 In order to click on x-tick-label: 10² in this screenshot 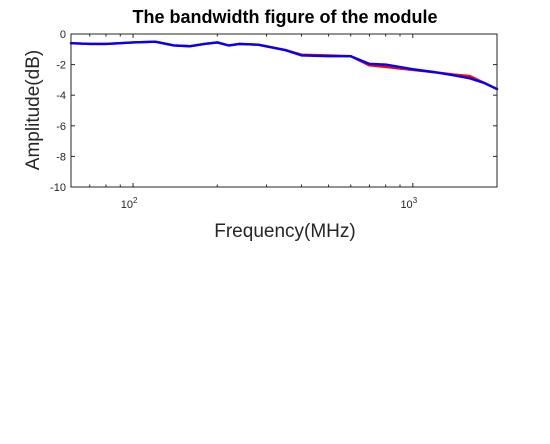, I will do `click(129, 203)`.